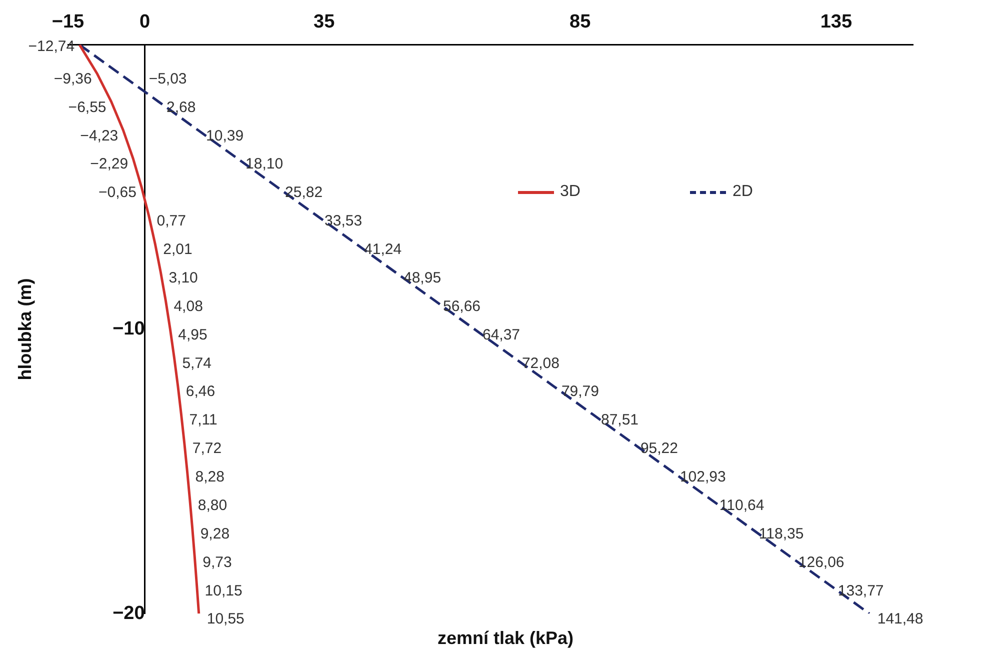 The height and width of the screenshot is (660, 981). What do you see at coordinates (128, 329) in the screenshot?
I see `y-tick-label: −10` at bounding box center [128, 329].